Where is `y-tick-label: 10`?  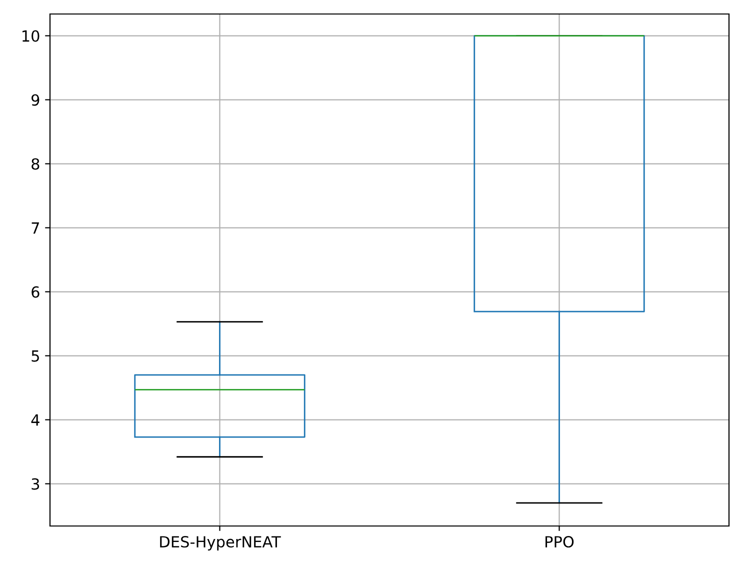 y-tick-label: 10 is located at coordinates (31, 36).